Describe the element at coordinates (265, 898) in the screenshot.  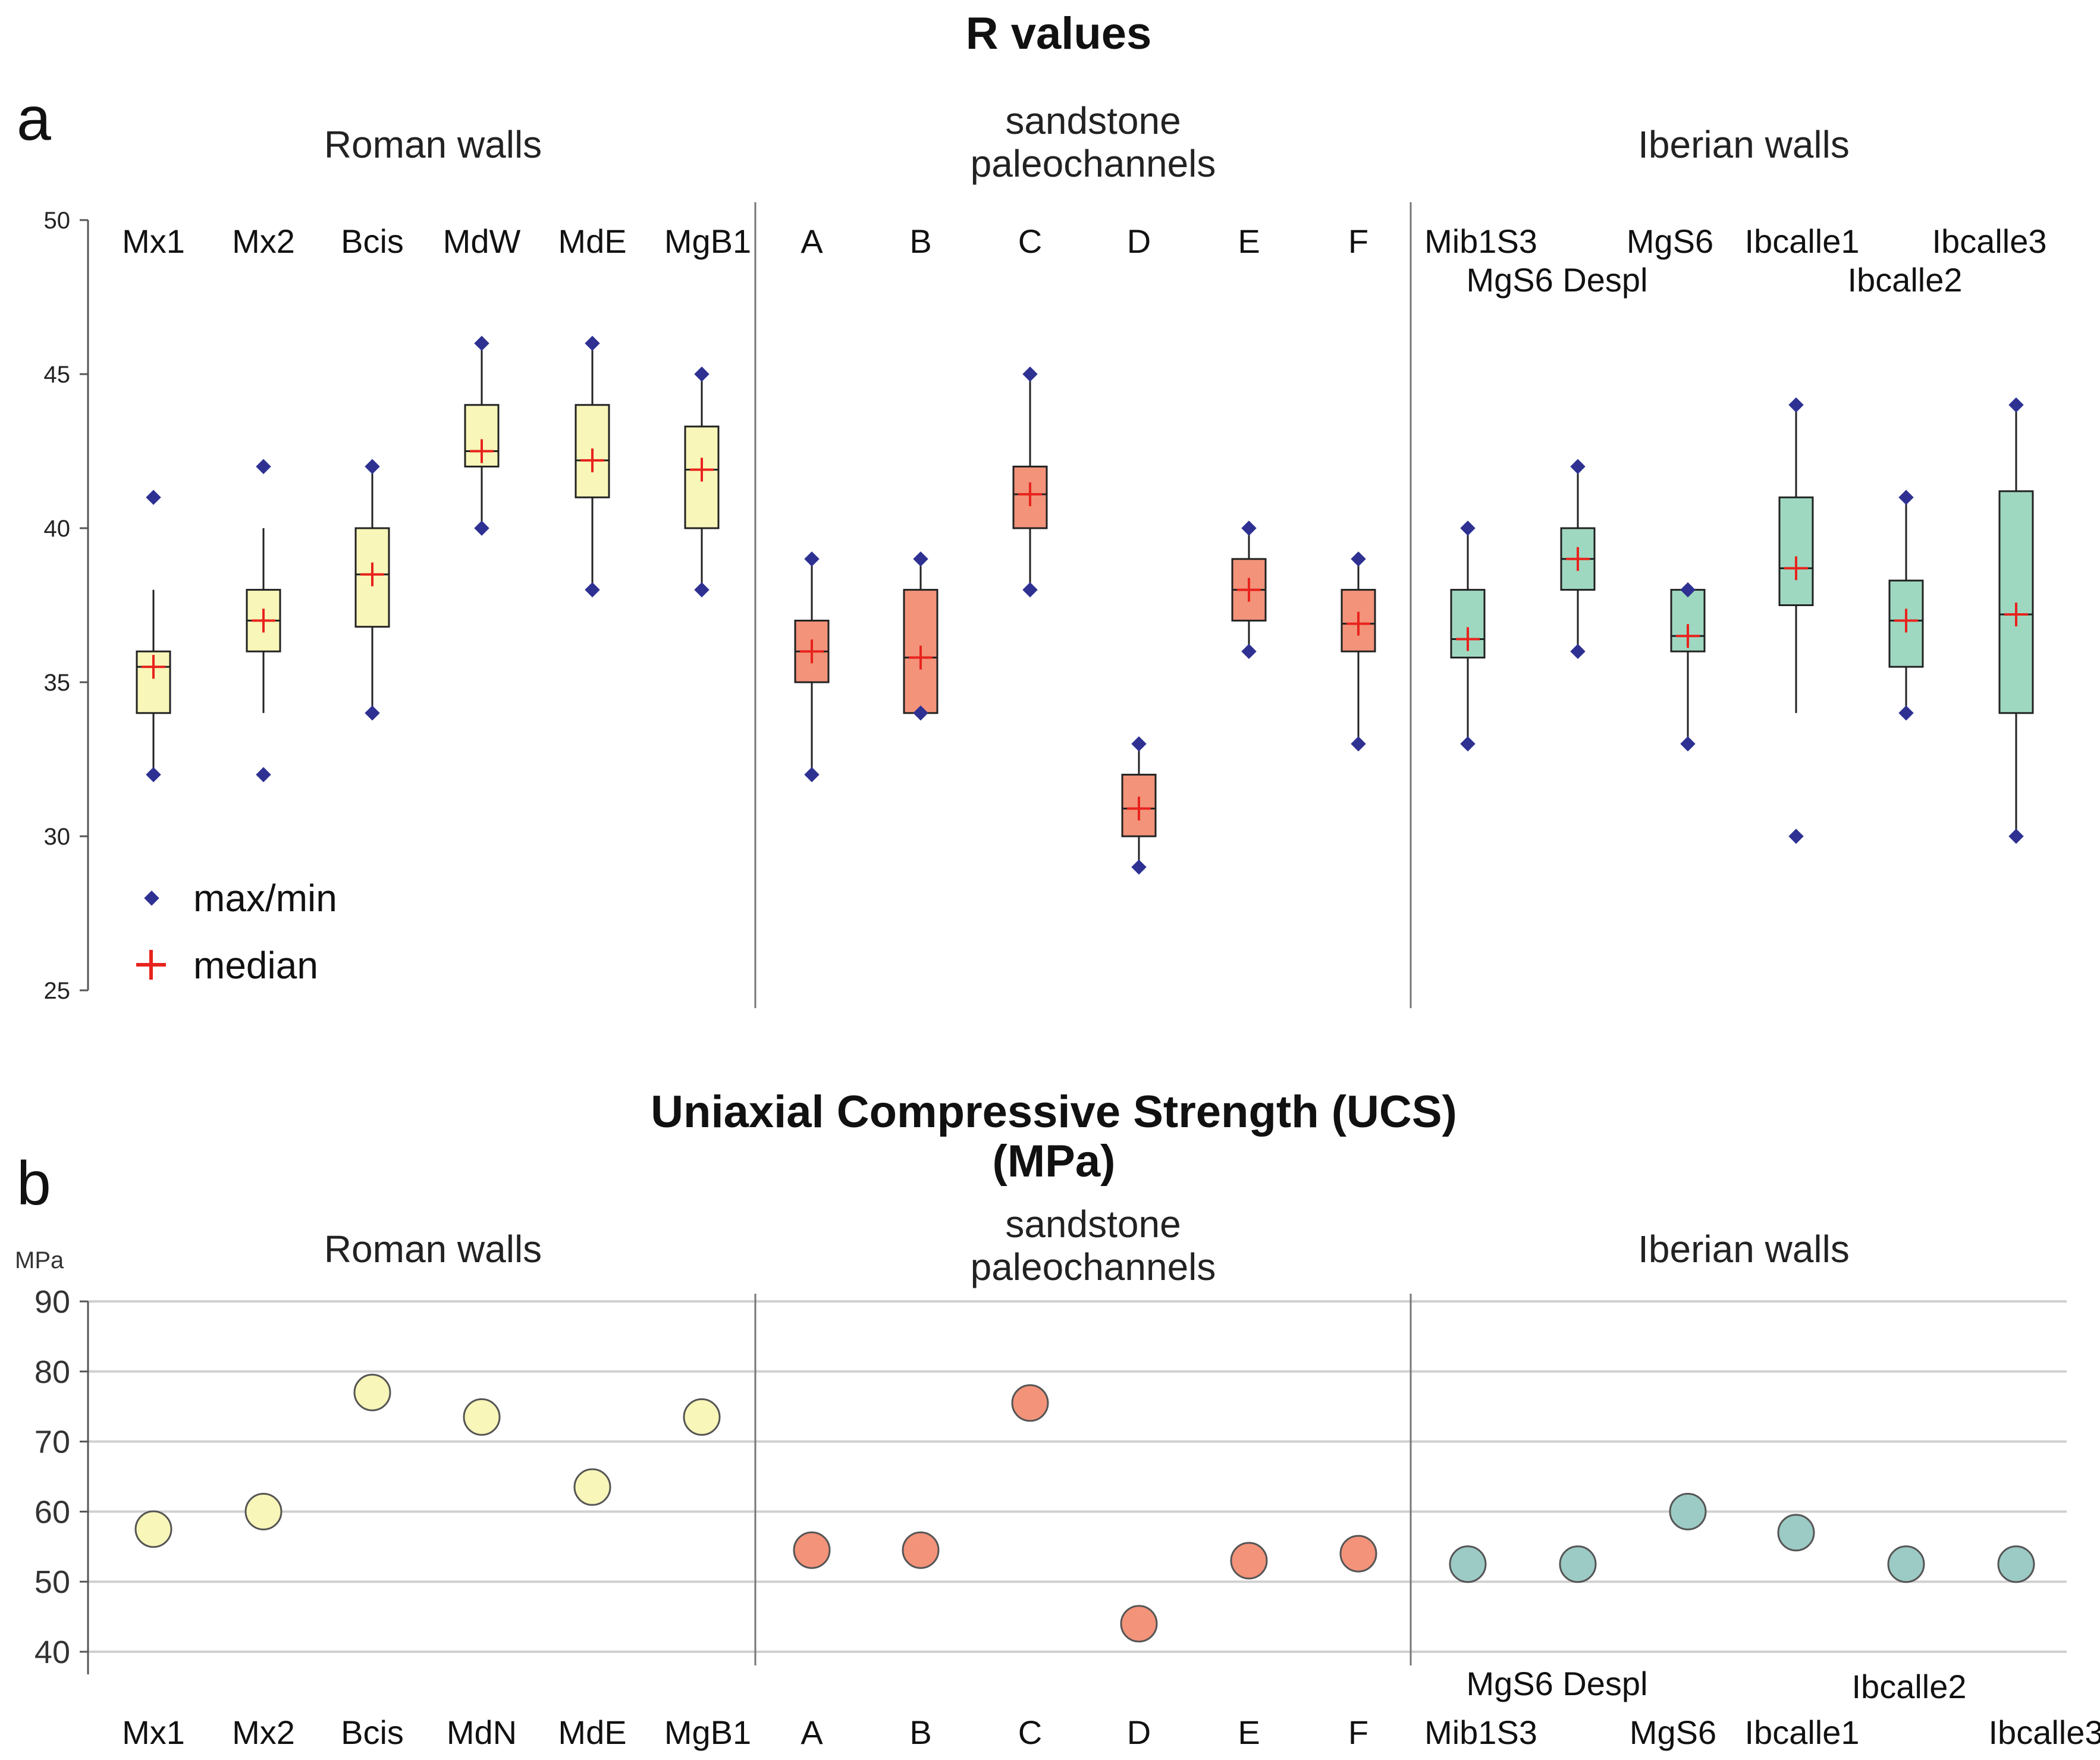
I see `legend-maxmin-label: max/min` at that location.